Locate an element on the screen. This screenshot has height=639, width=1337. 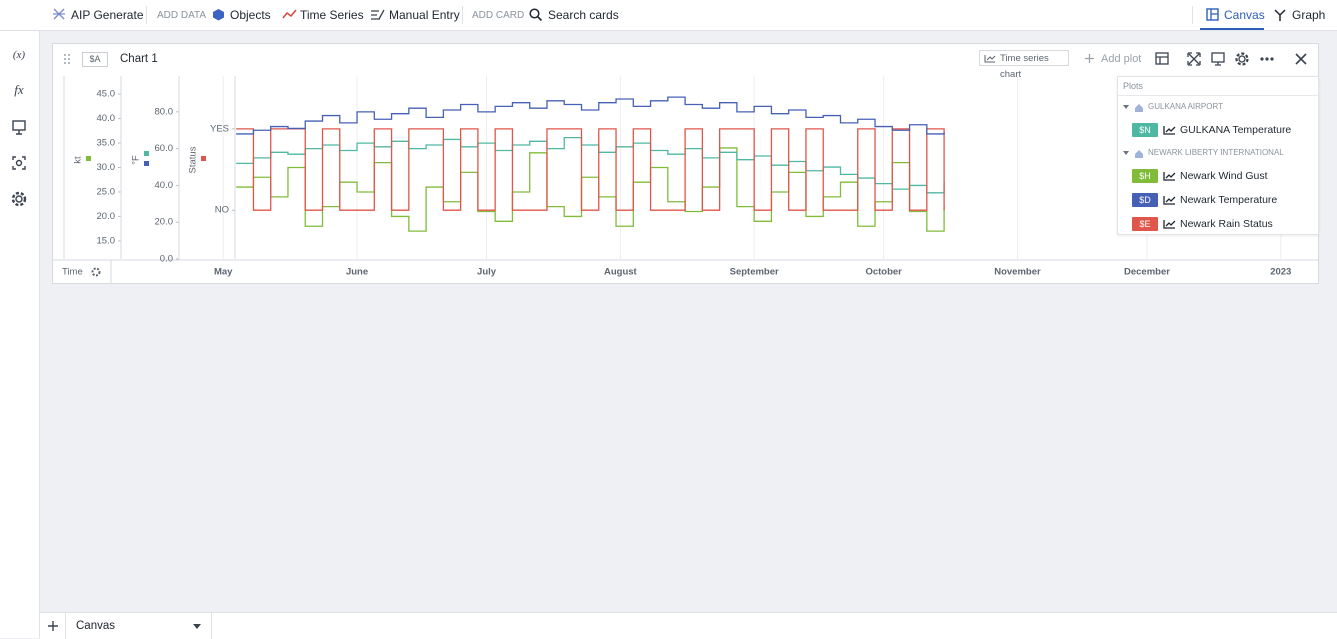
legend-badge: $E is located at coordinates (1145, 224).